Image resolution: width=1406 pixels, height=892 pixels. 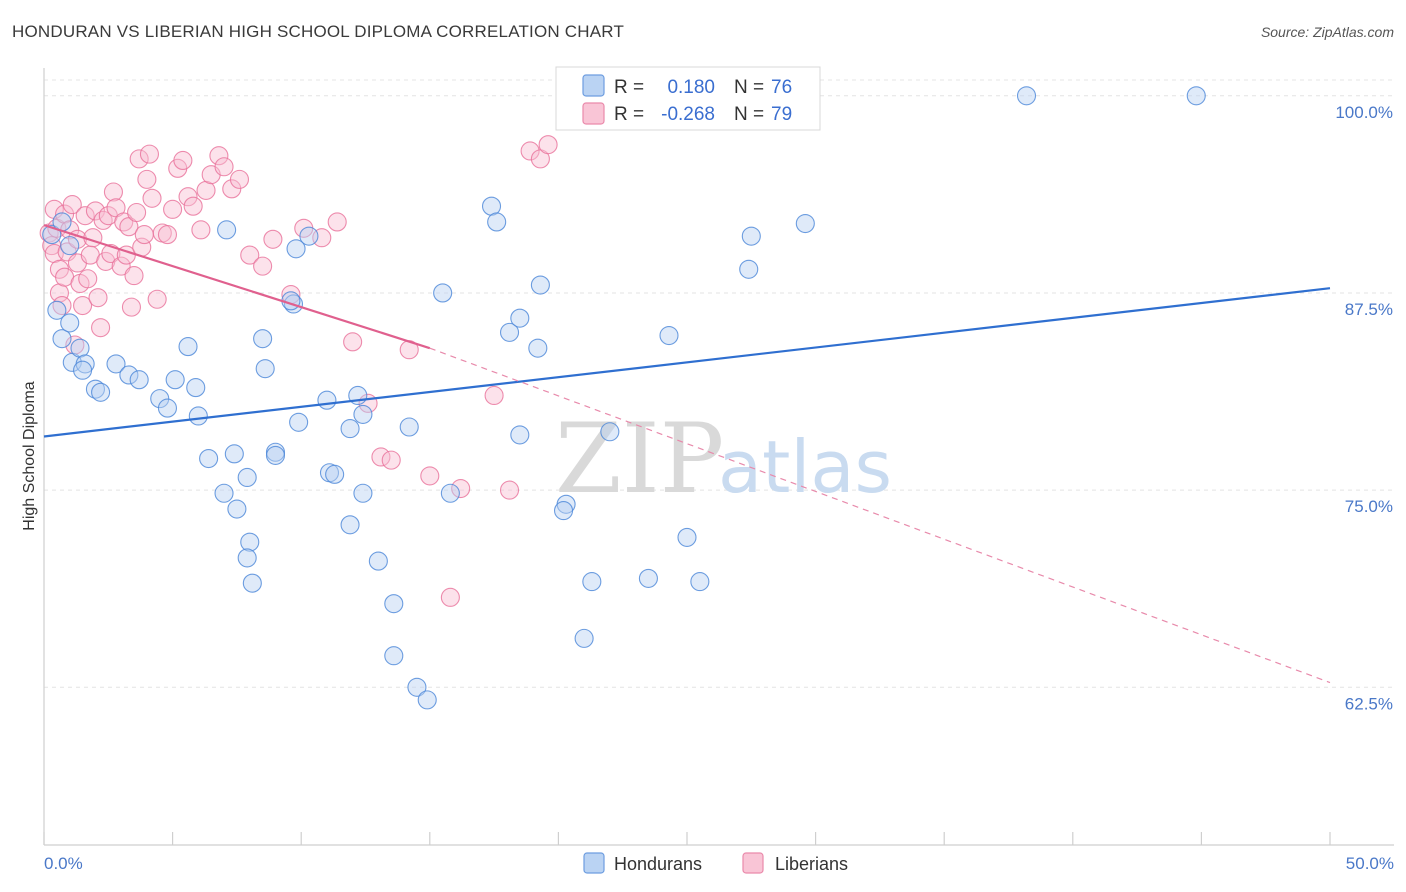 I want to click on series-label-hondurans: Hondurans, so click(x=658, y=864).